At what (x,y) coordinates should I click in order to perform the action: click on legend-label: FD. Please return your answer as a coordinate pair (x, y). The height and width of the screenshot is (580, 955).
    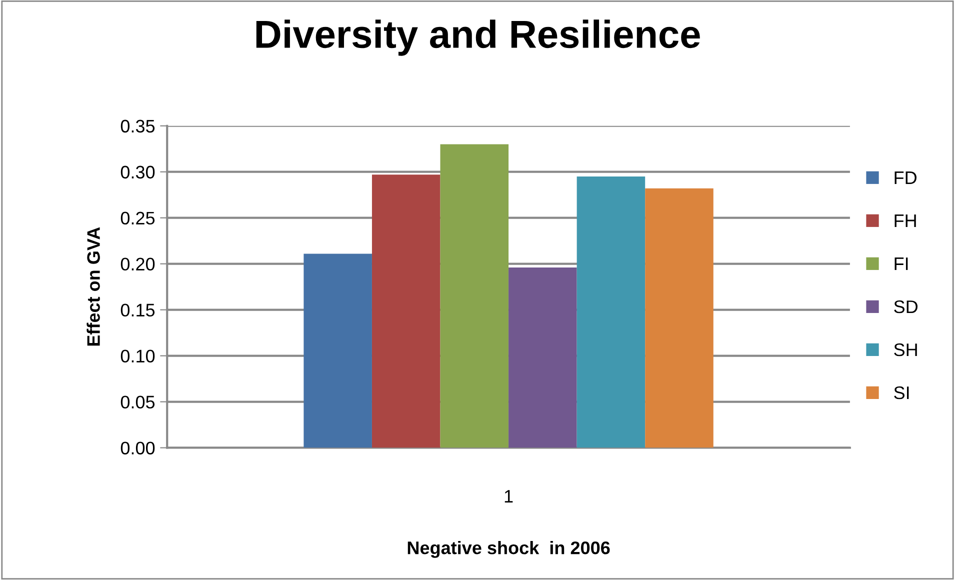
    Looking at the image, I should click on (905, 178).